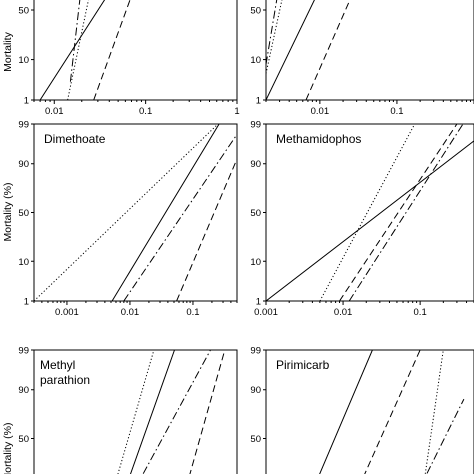 The height and width of the screenshot is (474, 474). Describe the element at coordinates (176, 412) in the screenshot. I see `series-line-methyl-parathion-dashdot` at that location.